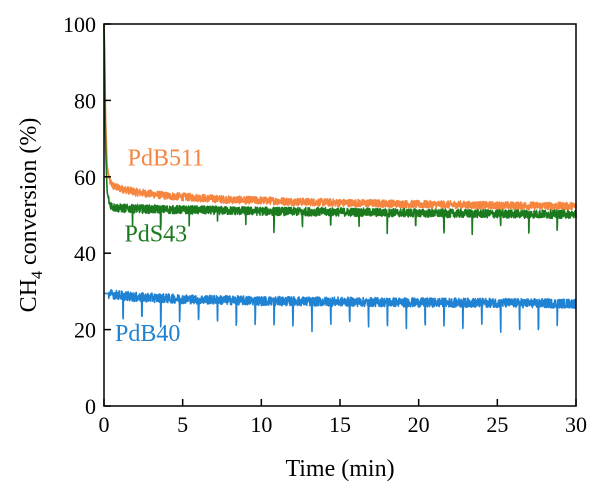  I want to click on series-label-pdb511: PdB511, so click(166, 158).